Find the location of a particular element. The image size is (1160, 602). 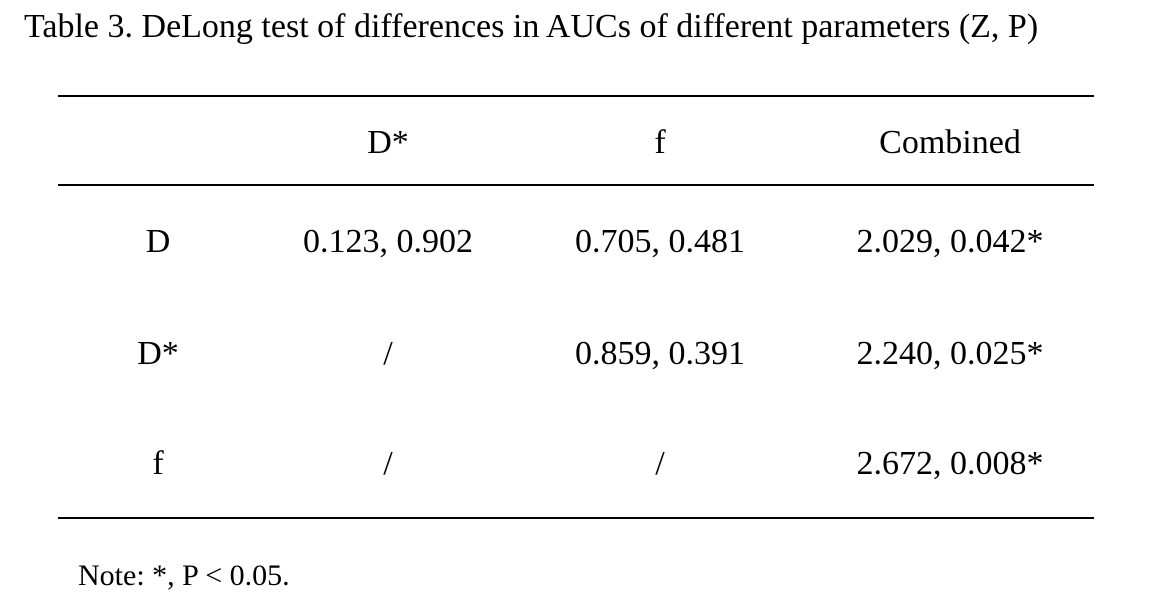

header-cell: Combined is located at coordinates (950, 142).